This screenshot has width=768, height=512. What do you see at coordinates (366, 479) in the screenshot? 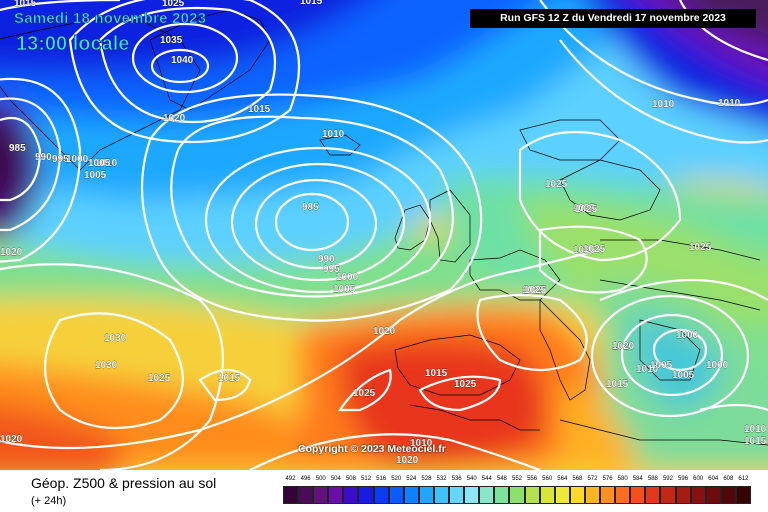
I see `scale-value: 512` at bounding box center [366, 479].